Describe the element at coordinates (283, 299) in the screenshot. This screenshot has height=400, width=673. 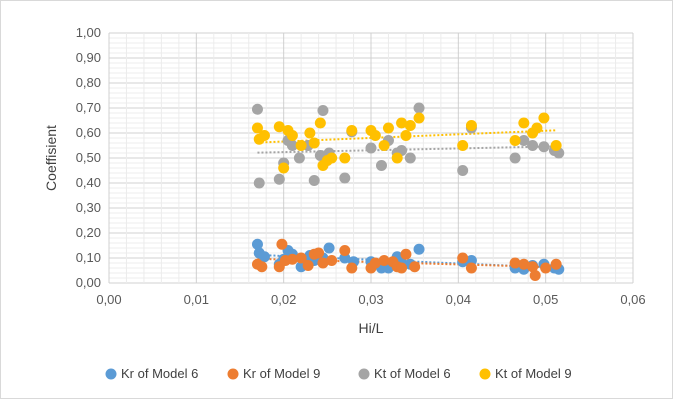
I see `x-tick-label: 0,02` at that location.